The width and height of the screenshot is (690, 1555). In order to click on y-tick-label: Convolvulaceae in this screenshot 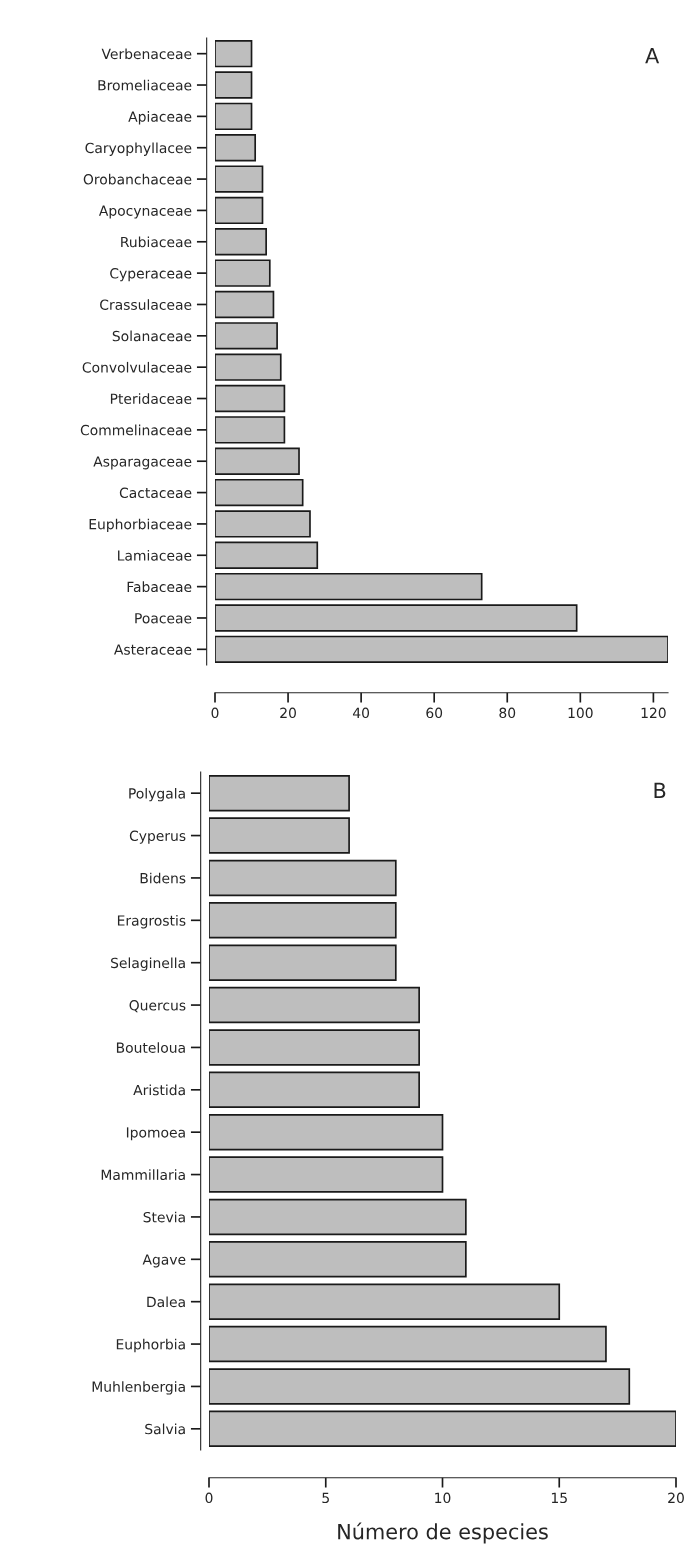, I will do `click(137, 367)`.